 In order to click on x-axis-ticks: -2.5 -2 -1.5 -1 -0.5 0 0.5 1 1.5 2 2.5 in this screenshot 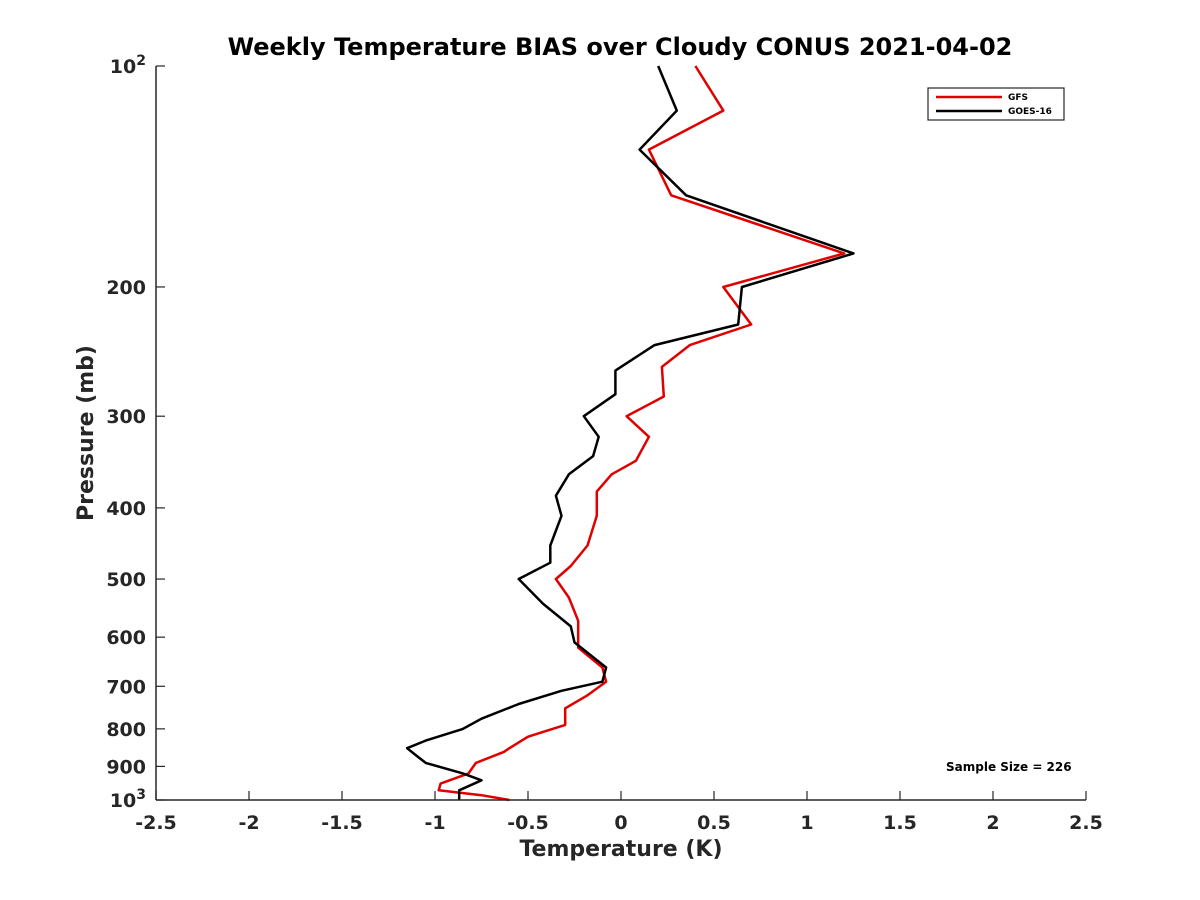, I will do `click(619, 812)`.